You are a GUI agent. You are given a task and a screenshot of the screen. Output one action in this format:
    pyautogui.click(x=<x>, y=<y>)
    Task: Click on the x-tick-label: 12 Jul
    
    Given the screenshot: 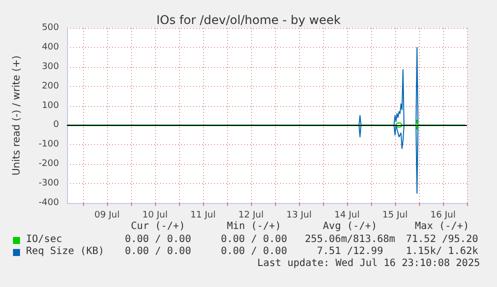 What is the action you would take?
    pyautogui.click(x=251, y=215)
    